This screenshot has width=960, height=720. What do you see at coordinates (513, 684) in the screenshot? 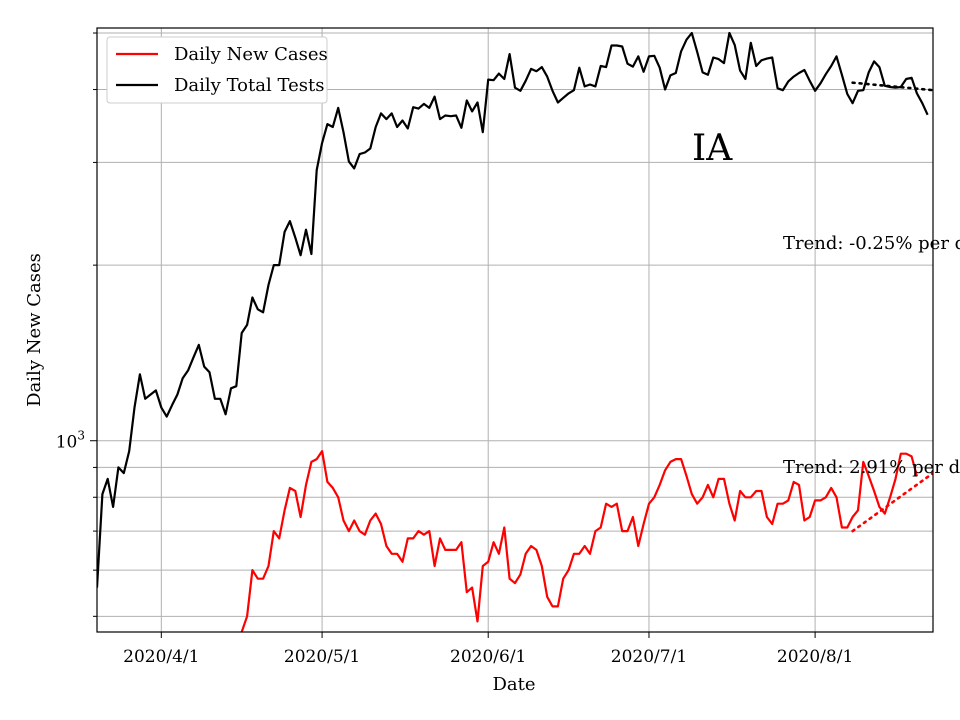
I see `x-axis-label: Date` at bounding box center [513, 684].